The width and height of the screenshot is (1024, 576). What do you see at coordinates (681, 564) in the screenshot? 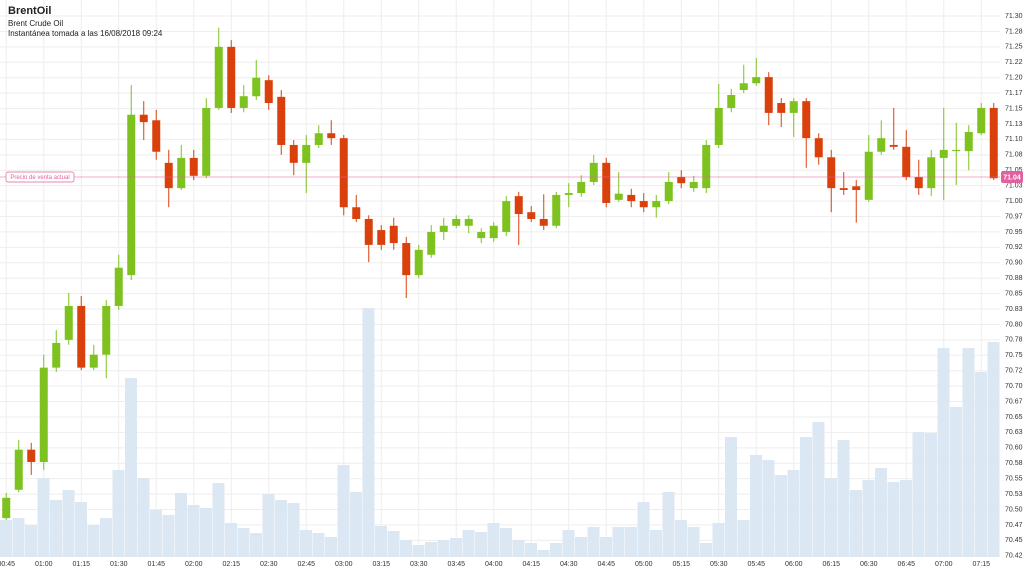
I see `x-tick-label: 05:15` at bounding box center [681, 564].